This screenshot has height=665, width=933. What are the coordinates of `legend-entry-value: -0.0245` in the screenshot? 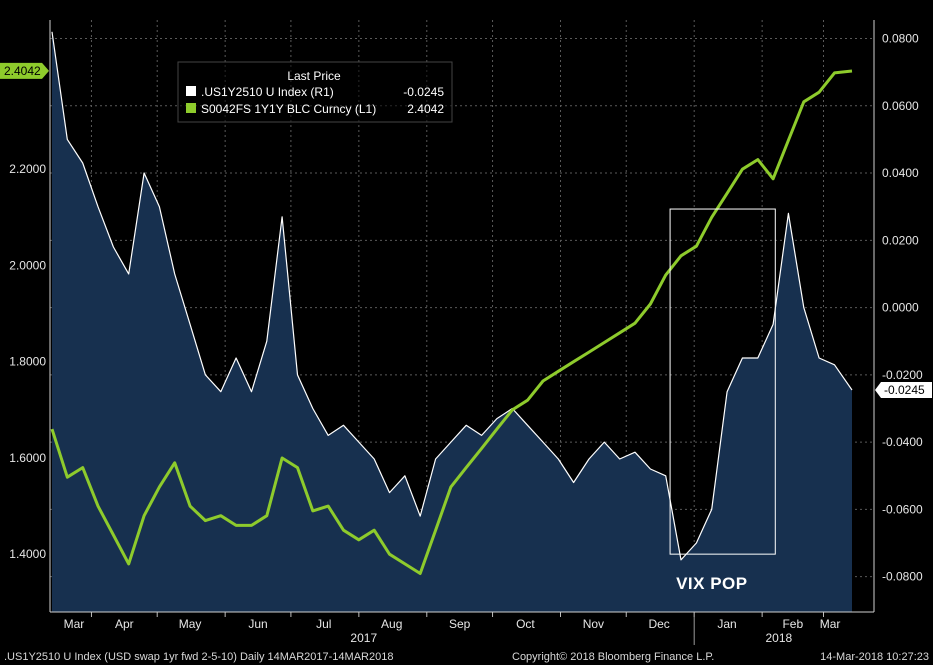 It's located at (423, 92).